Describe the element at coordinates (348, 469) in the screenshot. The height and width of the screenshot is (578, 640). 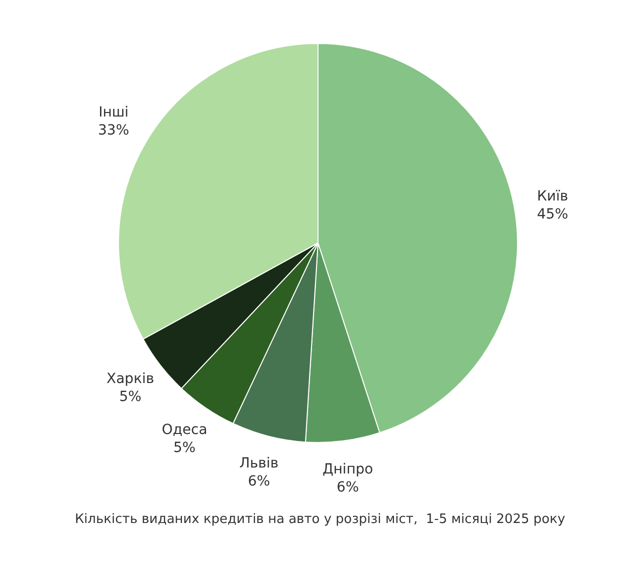
I see `slice-label: Дніпро` at that location.